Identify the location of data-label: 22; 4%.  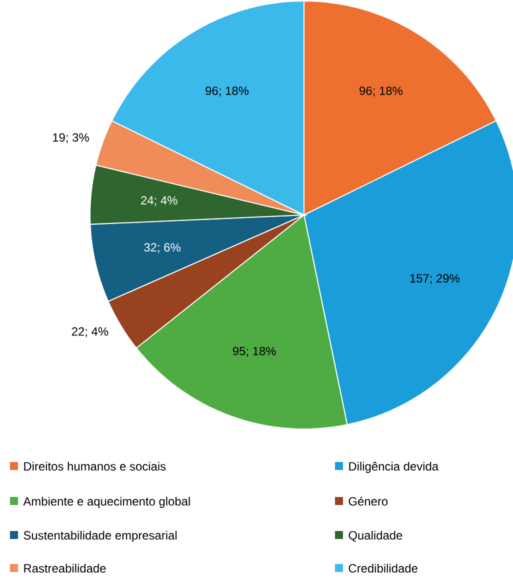
(90, 332).